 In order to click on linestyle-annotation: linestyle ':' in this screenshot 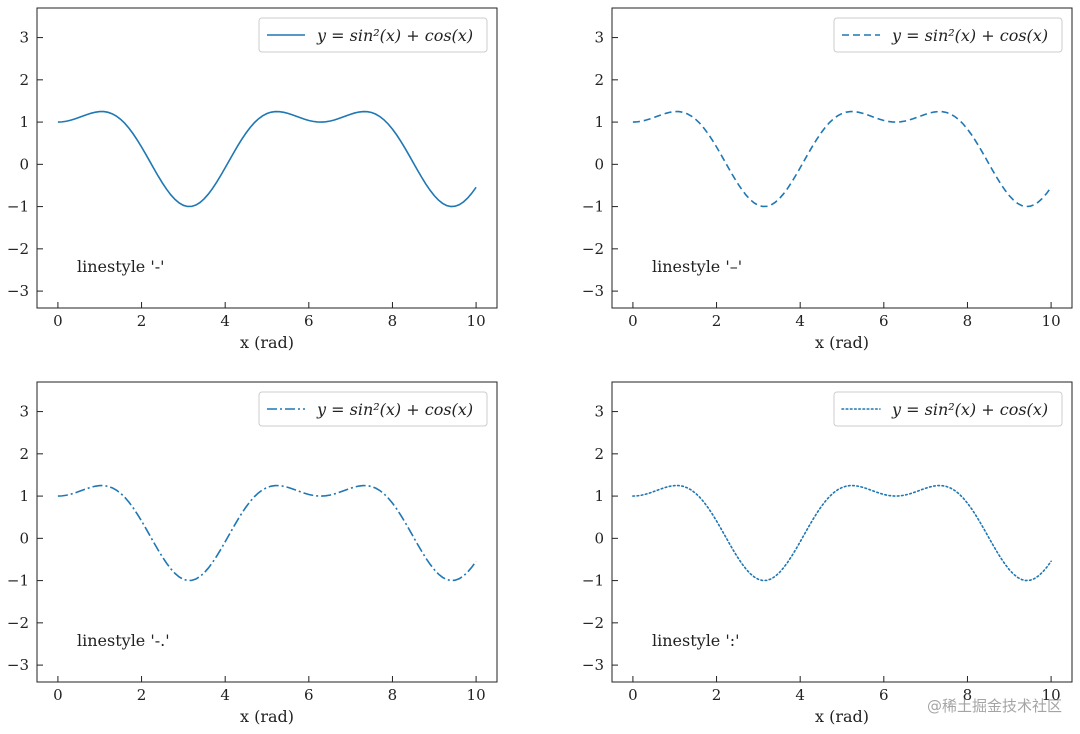, I will do `click(696, 640)`.